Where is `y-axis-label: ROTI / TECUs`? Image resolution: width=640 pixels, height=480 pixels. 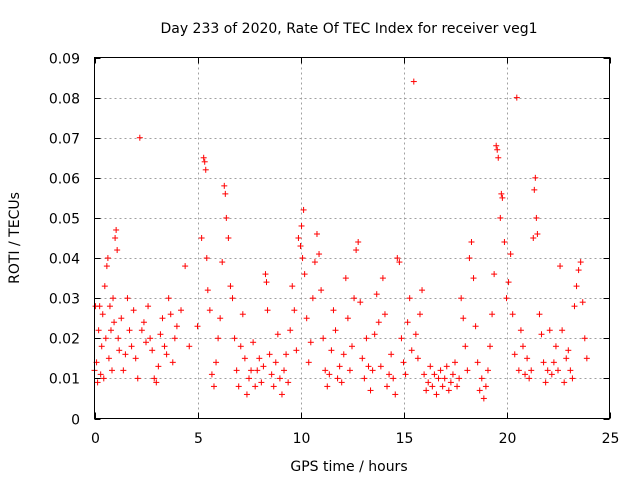
y-axis-label: ROTI / TECUs is located at coordinates (15, 238).